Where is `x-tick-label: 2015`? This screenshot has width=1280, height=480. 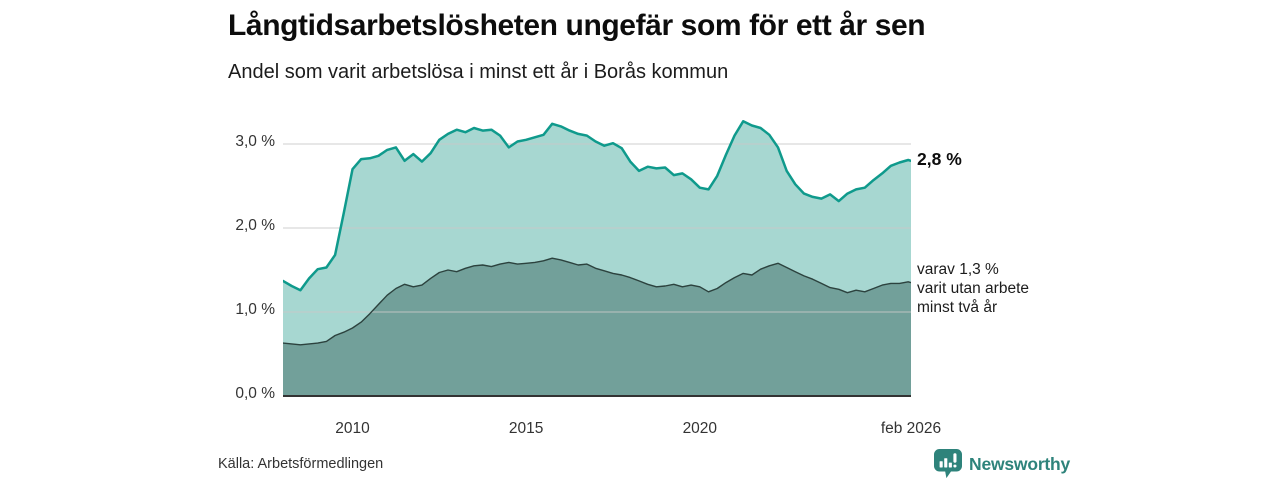 x-tick-label: 2015 is located at coordinates (526, 428).